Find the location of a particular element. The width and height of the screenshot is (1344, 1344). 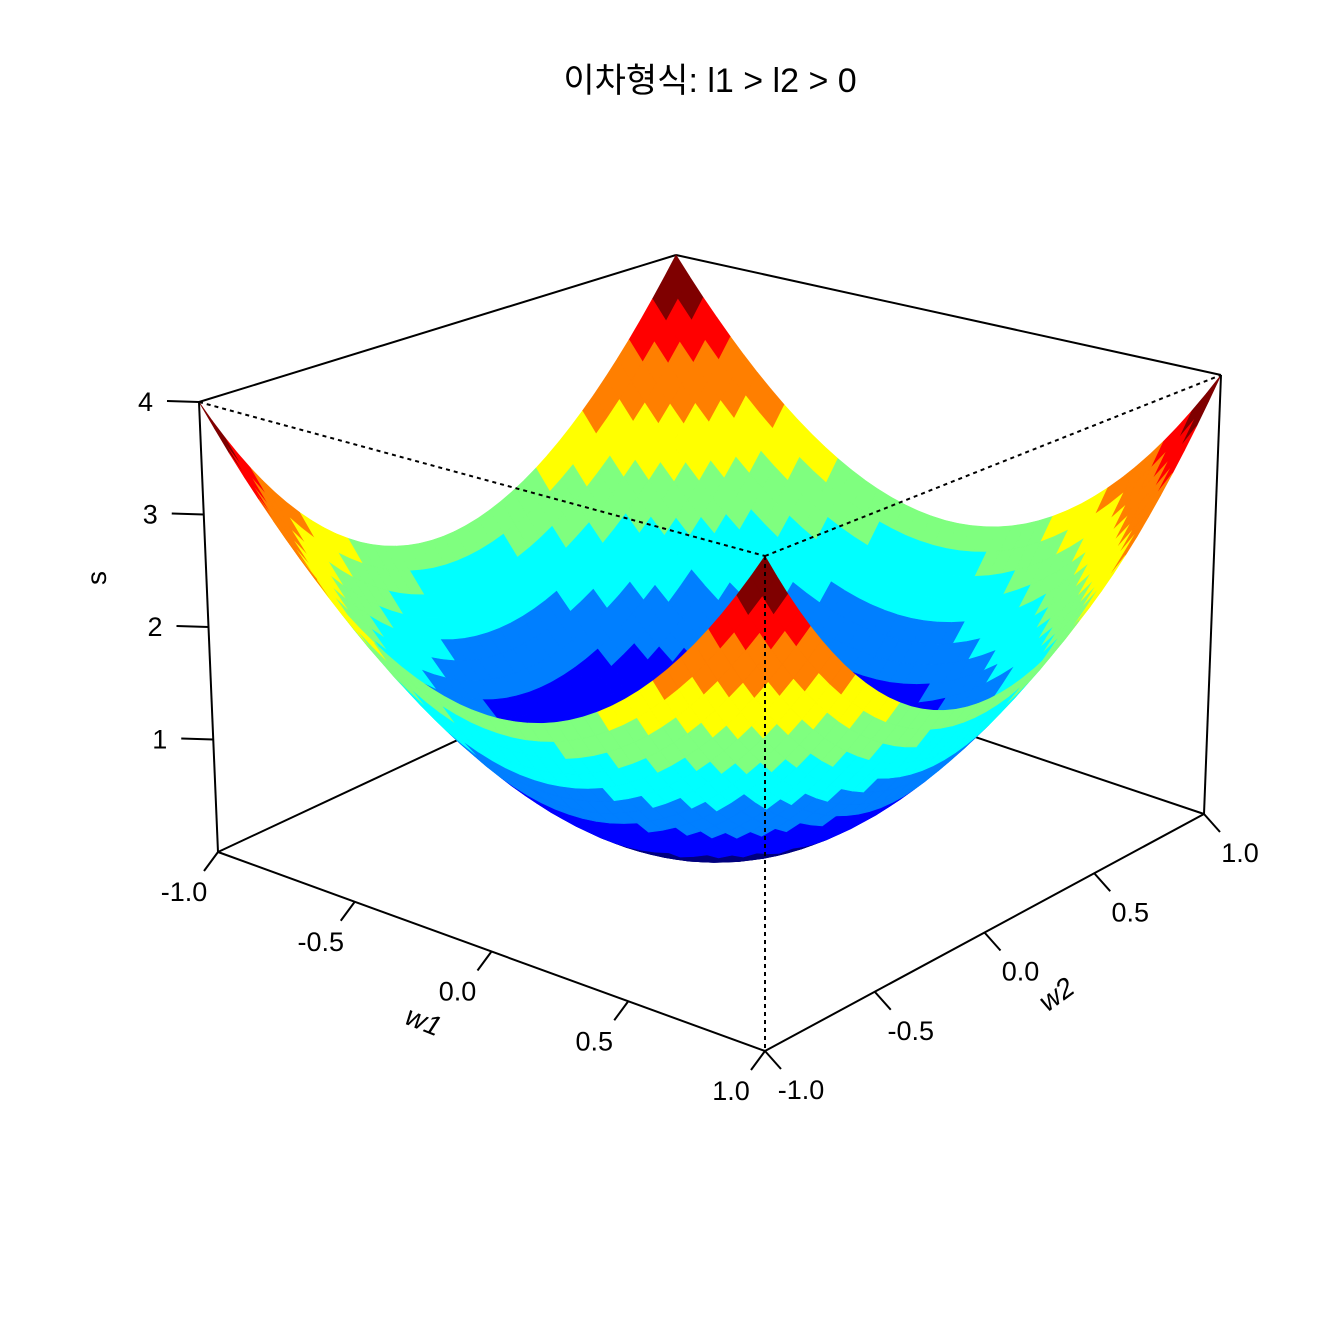

chart-title: 이차형식: l1 > l2 > 0 is located at coordinates (709, 81).